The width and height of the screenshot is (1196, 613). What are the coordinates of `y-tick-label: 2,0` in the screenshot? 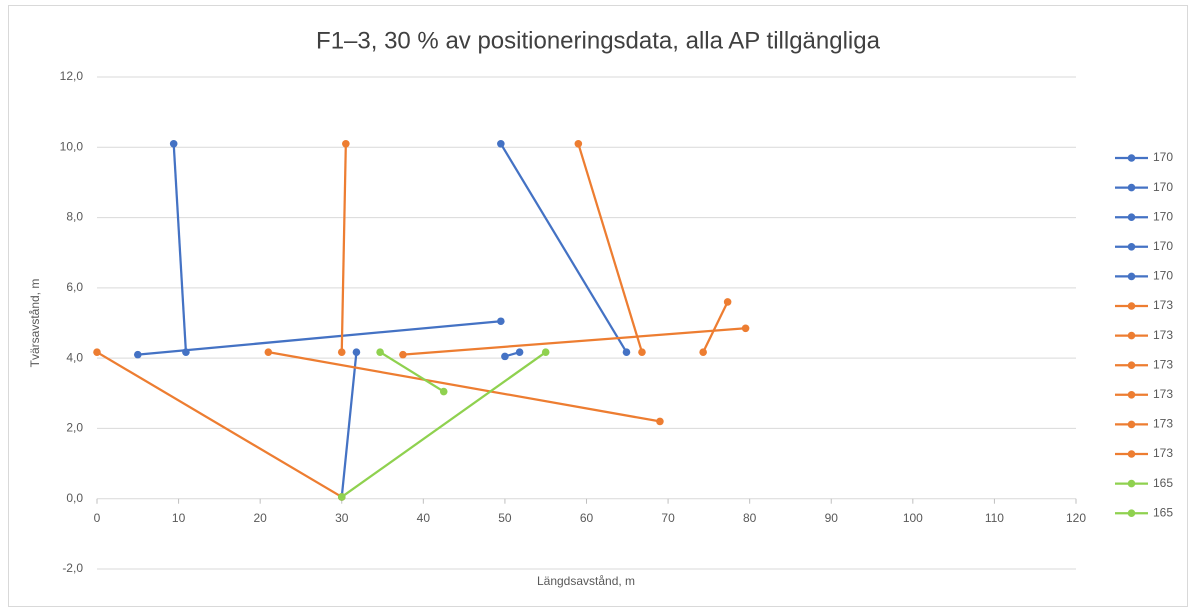 It's located at (74, 428).